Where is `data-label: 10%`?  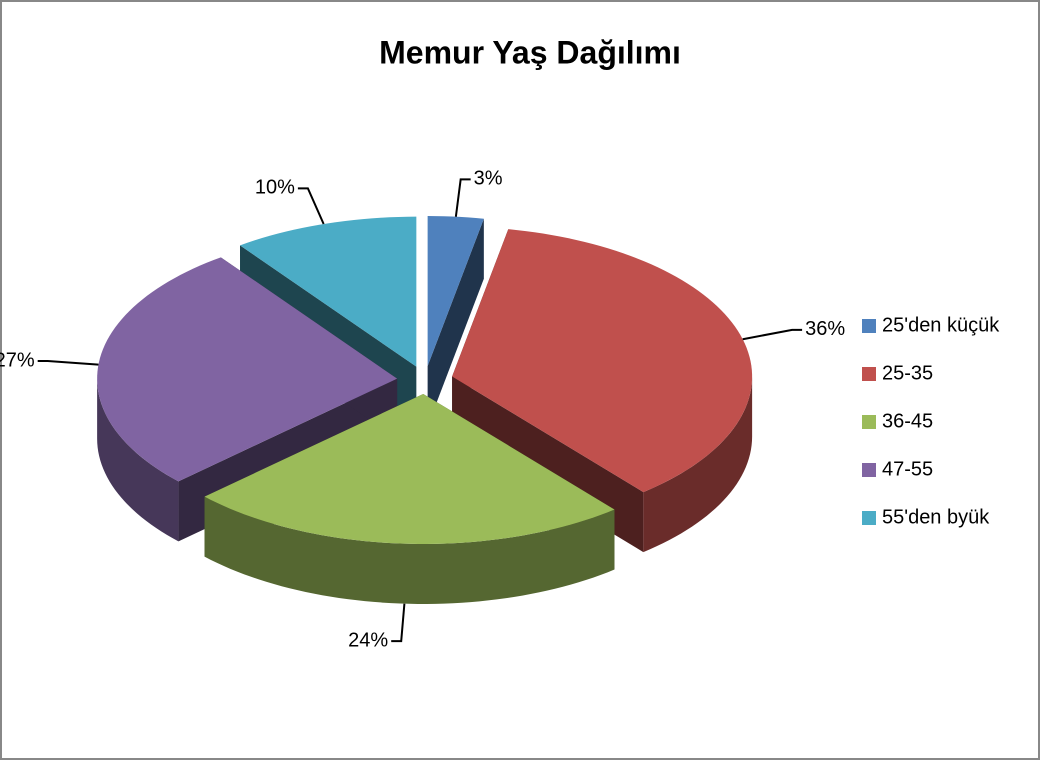
data-label: 10% is located at coordinates (275, 188).